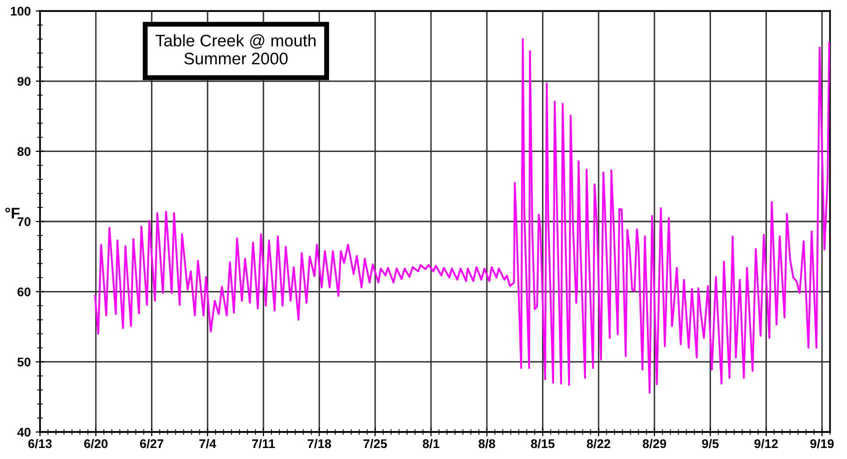  I want to click on x-tick-label: 8/15, so click(542, 443).